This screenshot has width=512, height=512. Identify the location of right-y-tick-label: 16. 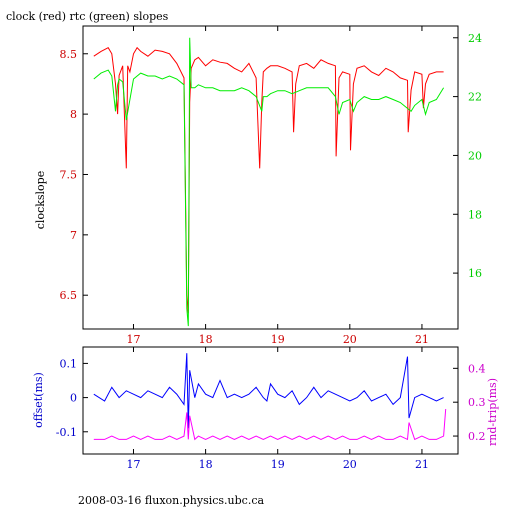
(475, 273).